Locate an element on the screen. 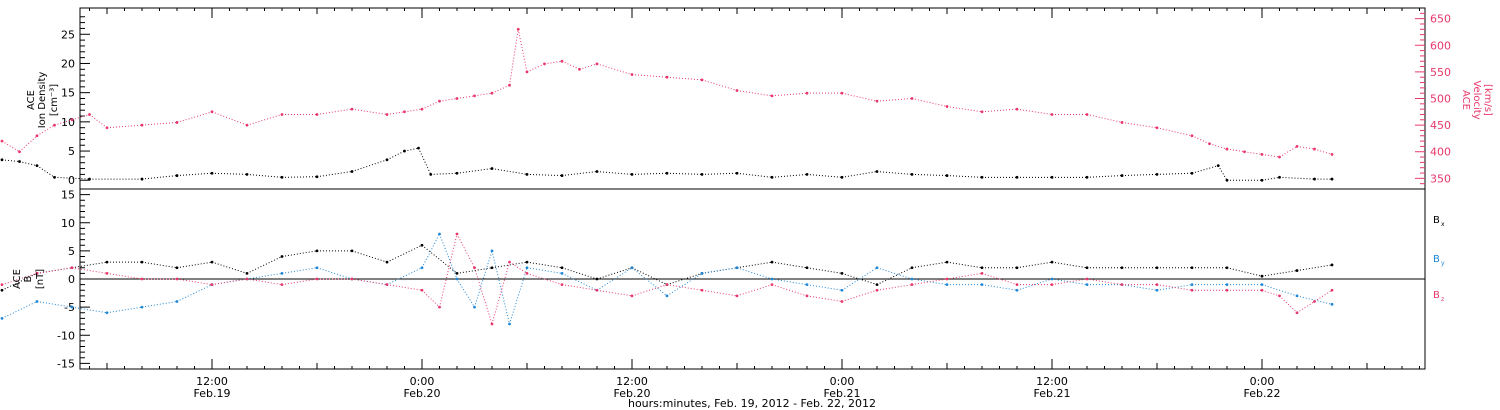 The image size is (1500, 410). bottom-data-point is located at coordinates (1332, 290).